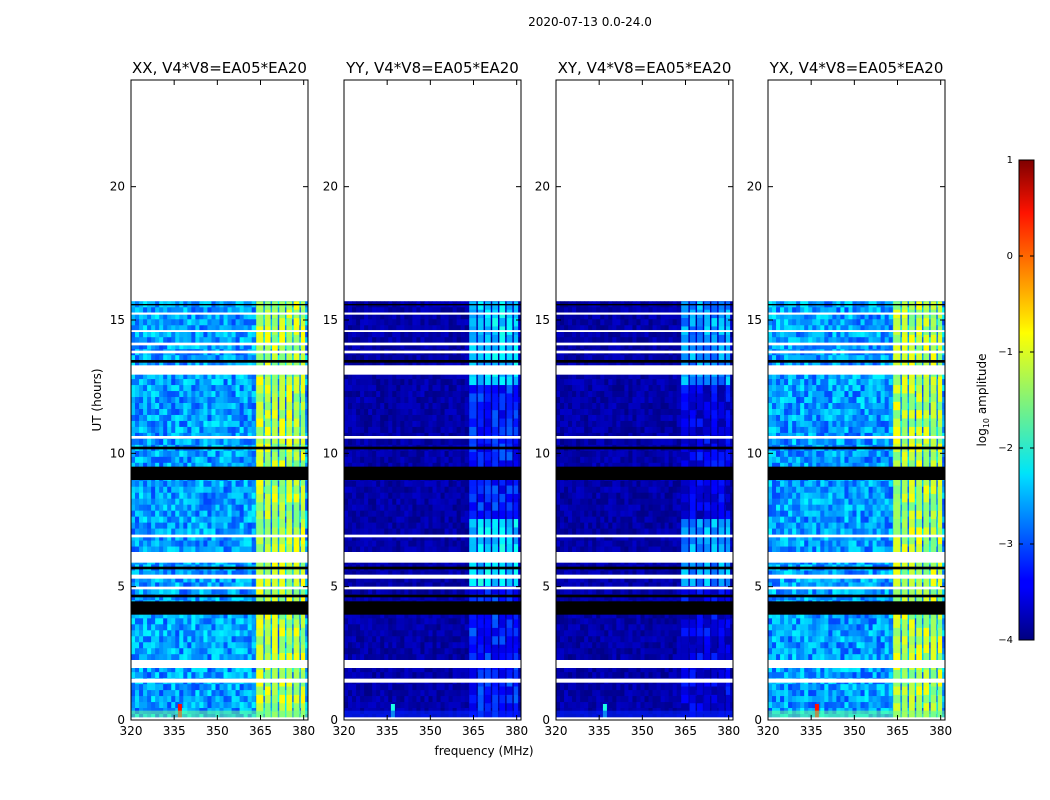 Image resolution: width=1050 pixels, height=800 pixels. Describe the element at coordinates (856, 680) in the screenshot. I see `flagged-stripe` at that location.